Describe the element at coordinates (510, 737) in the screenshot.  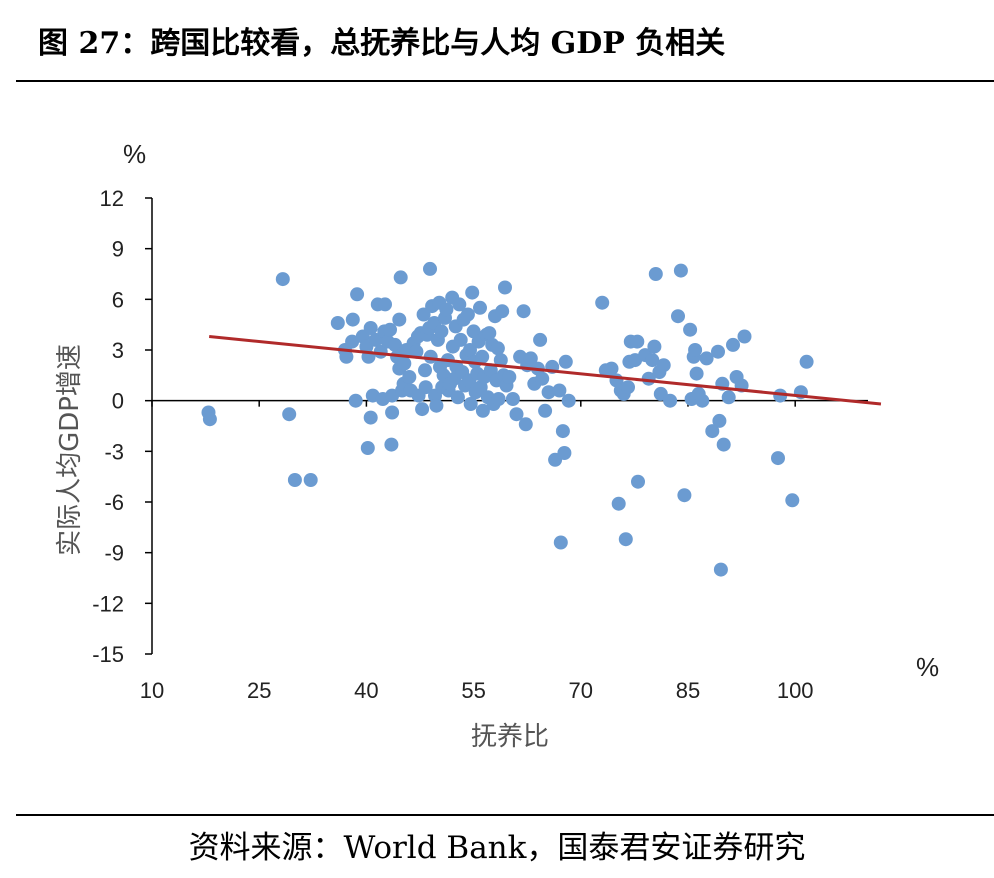
I see `x-axis-title: 抚养比` at that location.